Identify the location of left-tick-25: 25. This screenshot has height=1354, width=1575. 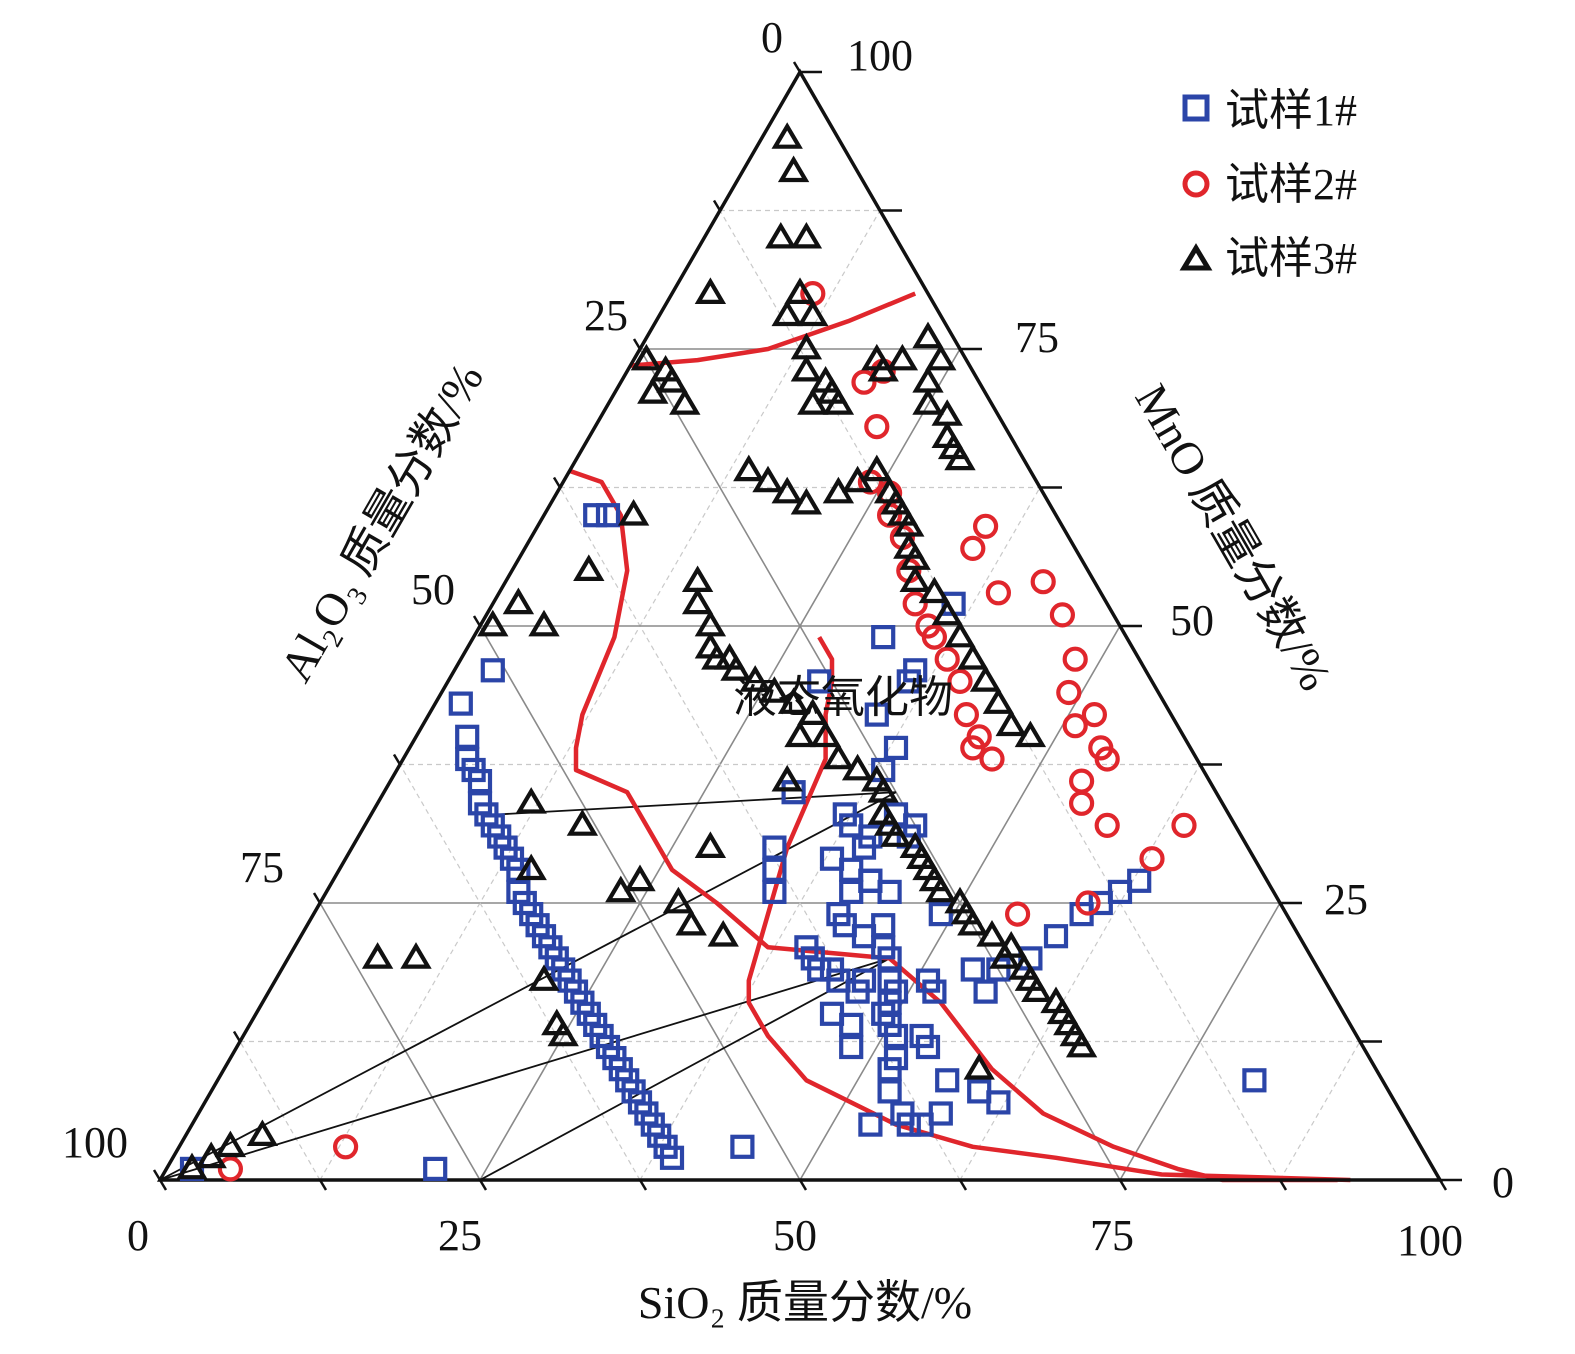
(606, 315).